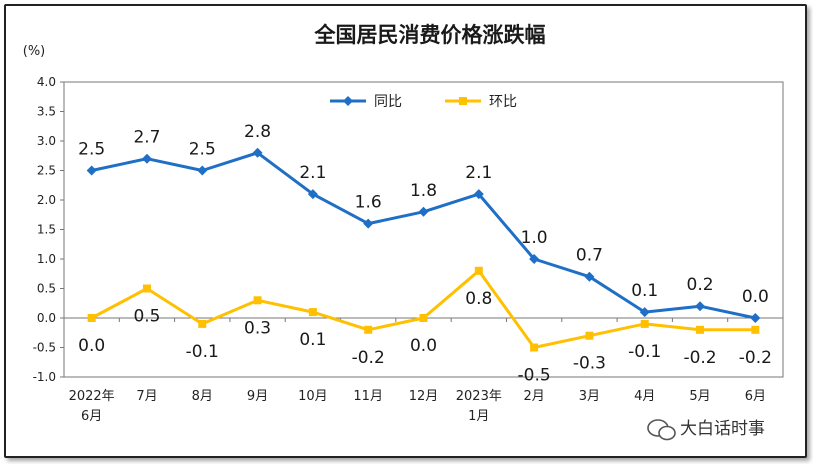 This screenshot has width=813, height=464. I want to click on x-tick-label: 3月, so click(589, 396).